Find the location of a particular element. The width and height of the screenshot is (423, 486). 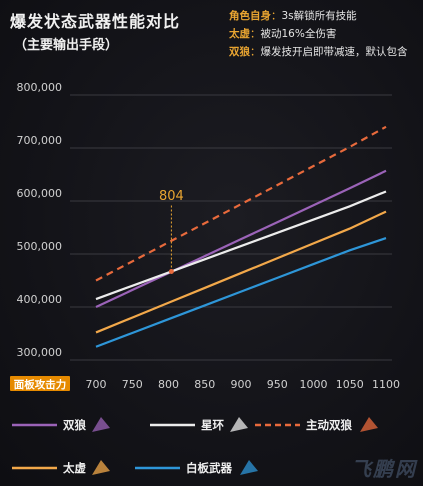

page-subtitle: （主要输出手段） is located at coordinates (66, 45).